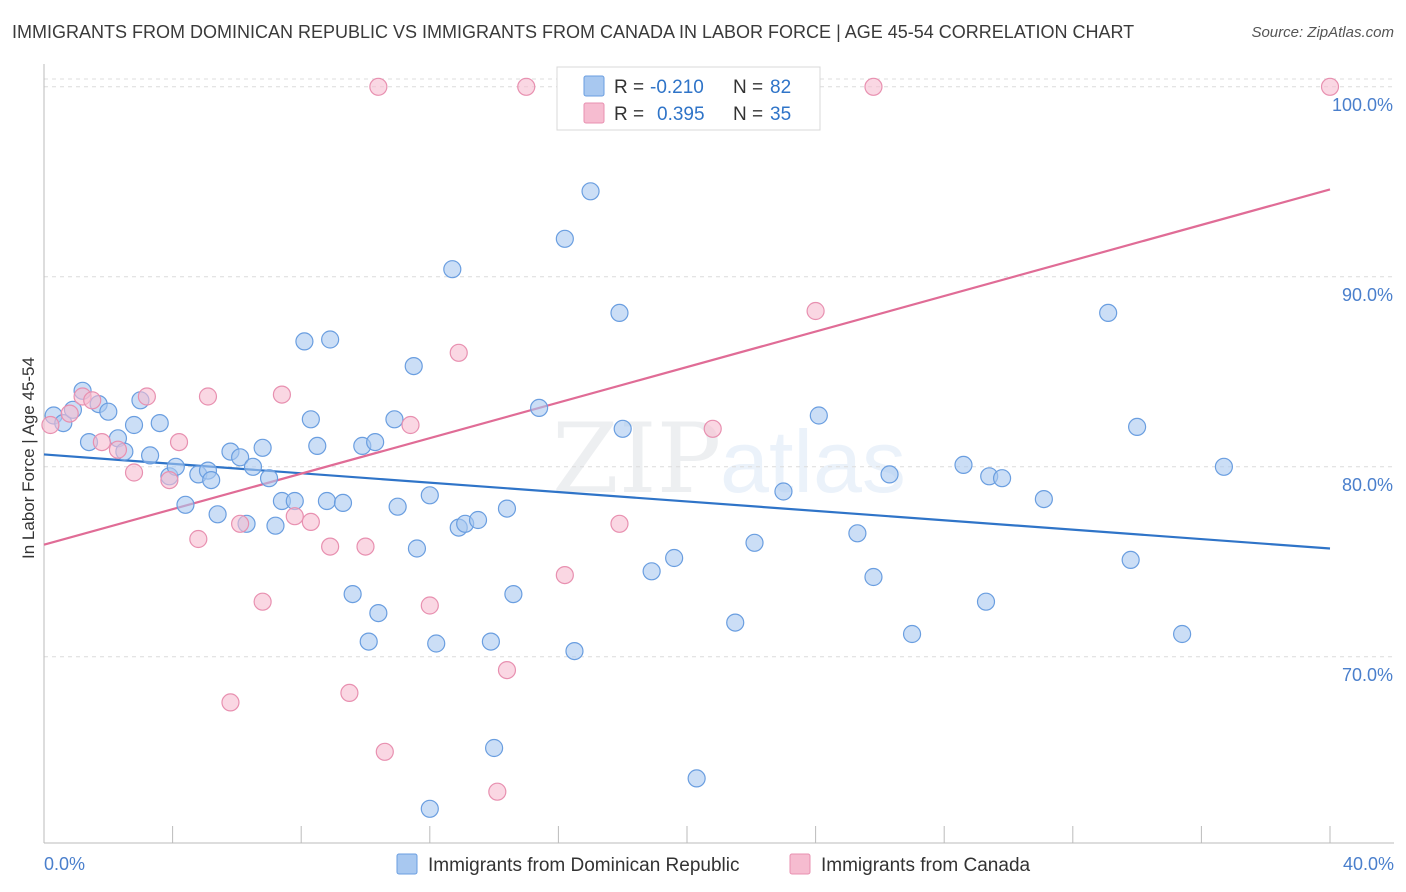 The width and height of the screenshot is (1406, 892). What do you see at coordinates (1368, 864) in the screenshot?
I see `x-tick-label-max: 40.0%` at bounding box center [1368, 864].